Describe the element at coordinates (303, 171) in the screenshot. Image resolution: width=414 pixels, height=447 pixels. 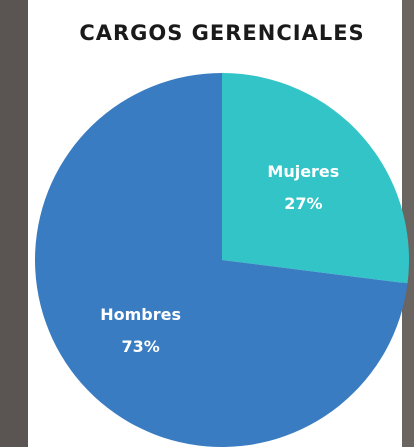
I see `slice-category-label: Mujeres` at that location.